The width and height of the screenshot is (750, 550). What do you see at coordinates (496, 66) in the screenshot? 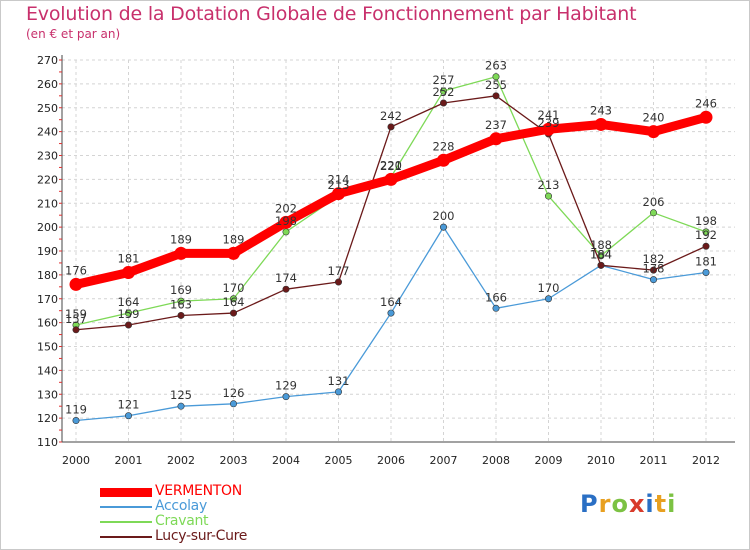
I see `data-label: 263` at bounding box center [496, 66].